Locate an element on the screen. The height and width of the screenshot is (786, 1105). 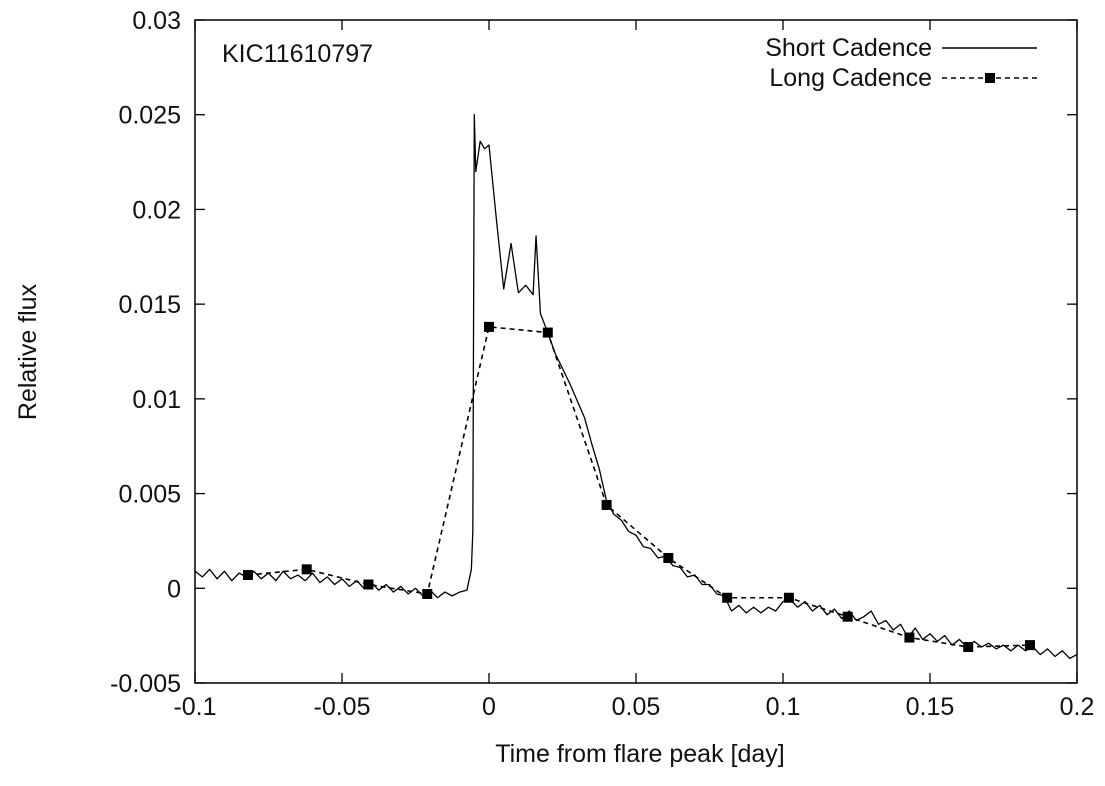
y-tick-label: 0.025 is located at coordinates (149, 116).